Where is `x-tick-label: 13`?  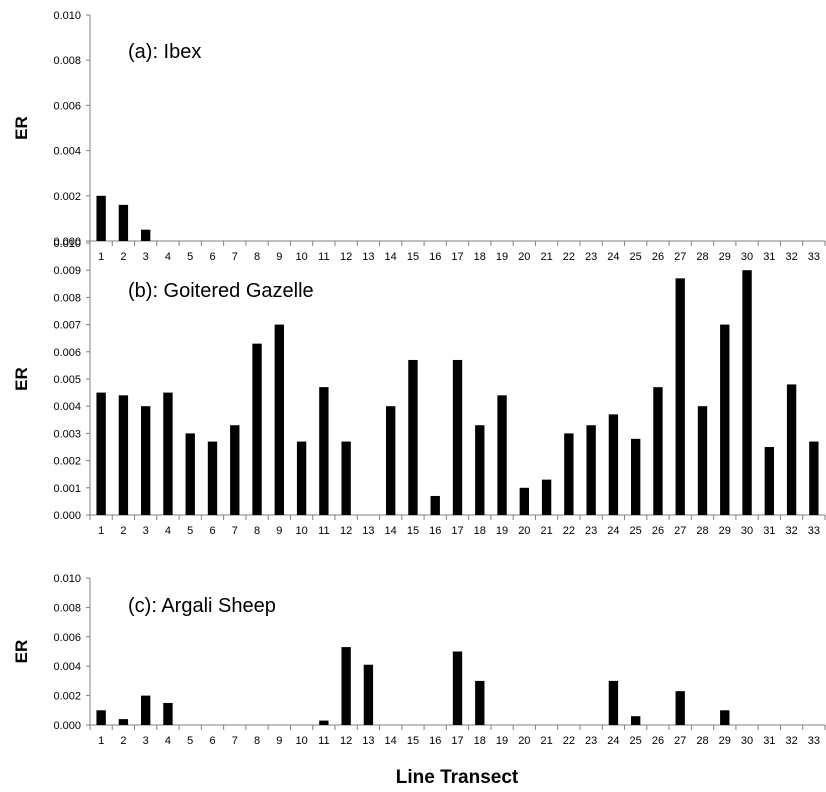 x-tick-label: 13 is located at coordinates (368, 741).